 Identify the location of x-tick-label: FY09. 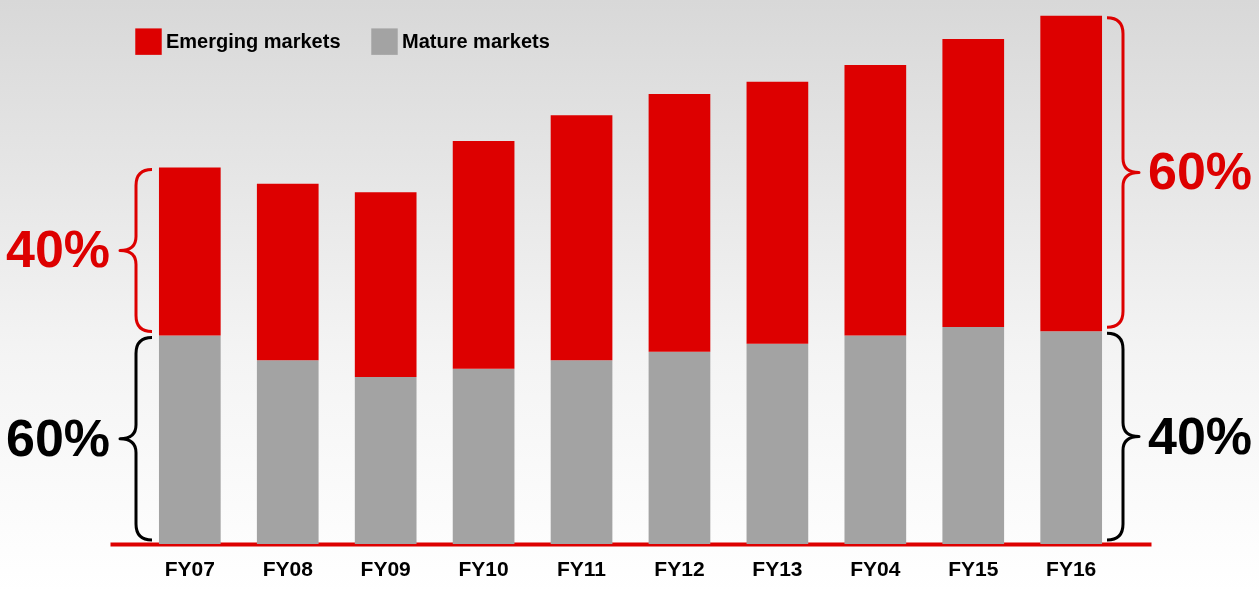
(385, 568).